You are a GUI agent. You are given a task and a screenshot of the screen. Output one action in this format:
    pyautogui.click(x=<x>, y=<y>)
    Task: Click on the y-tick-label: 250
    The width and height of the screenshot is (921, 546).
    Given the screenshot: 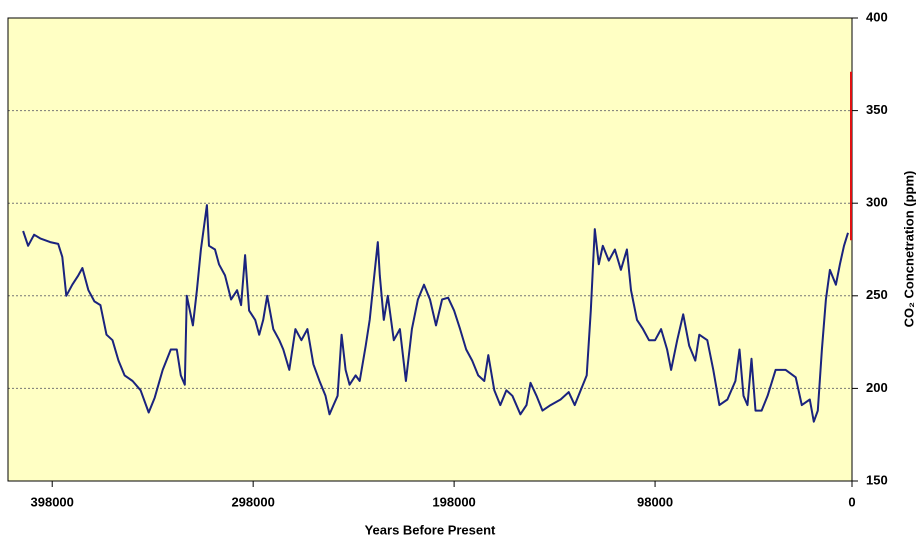 What is the action you would take?
    pyautogui.click(x=877, y=294)
    